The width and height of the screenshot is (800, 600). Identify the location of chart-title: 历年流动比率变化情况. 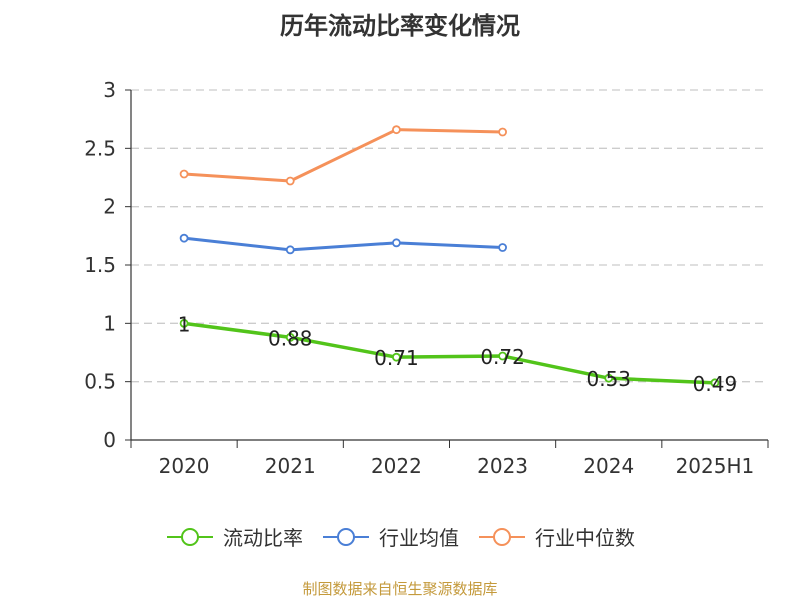
(400, 26).